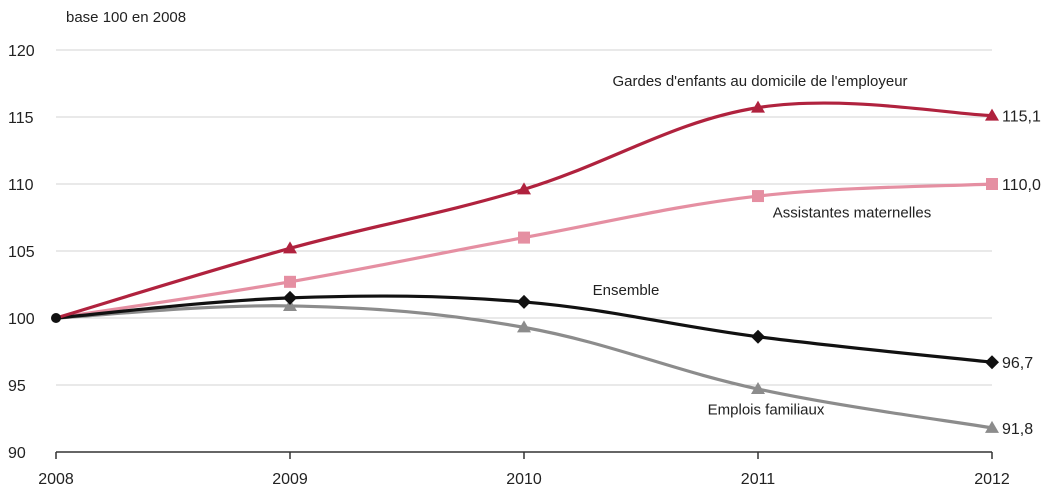  What do you see at coordinates (21, 51) in the screenshot?
I see `y-tick-label: 120` at bounding box center [21, 51].